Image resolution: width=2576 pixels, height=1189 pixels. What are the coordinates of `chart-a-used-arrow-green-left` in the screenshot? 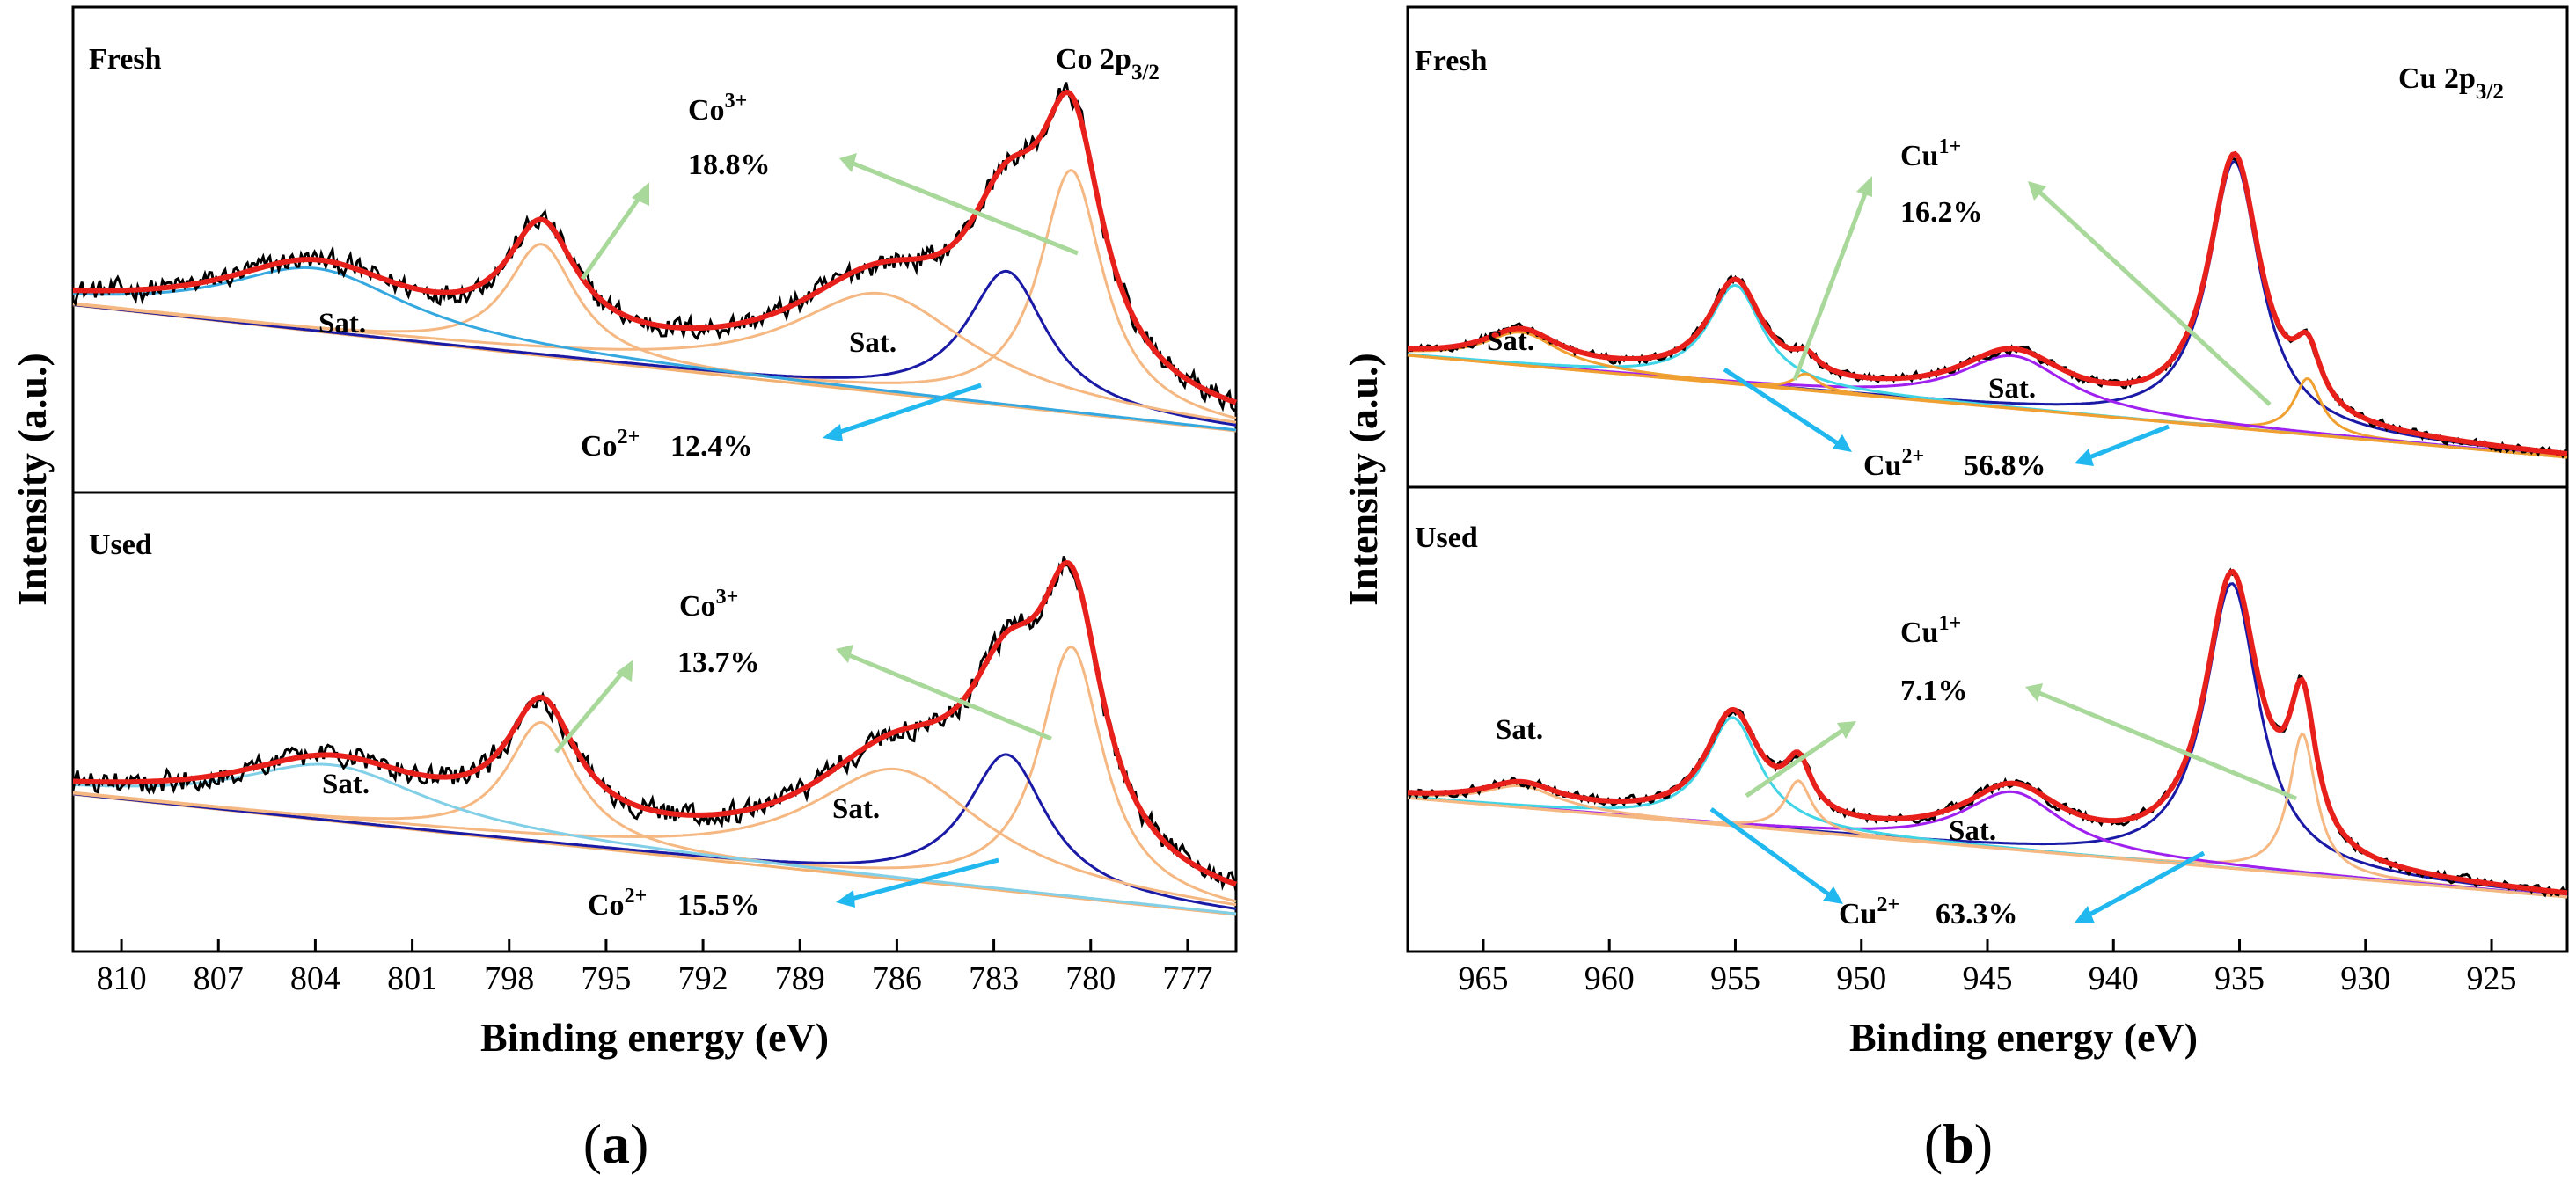 It's located at (590, 711).